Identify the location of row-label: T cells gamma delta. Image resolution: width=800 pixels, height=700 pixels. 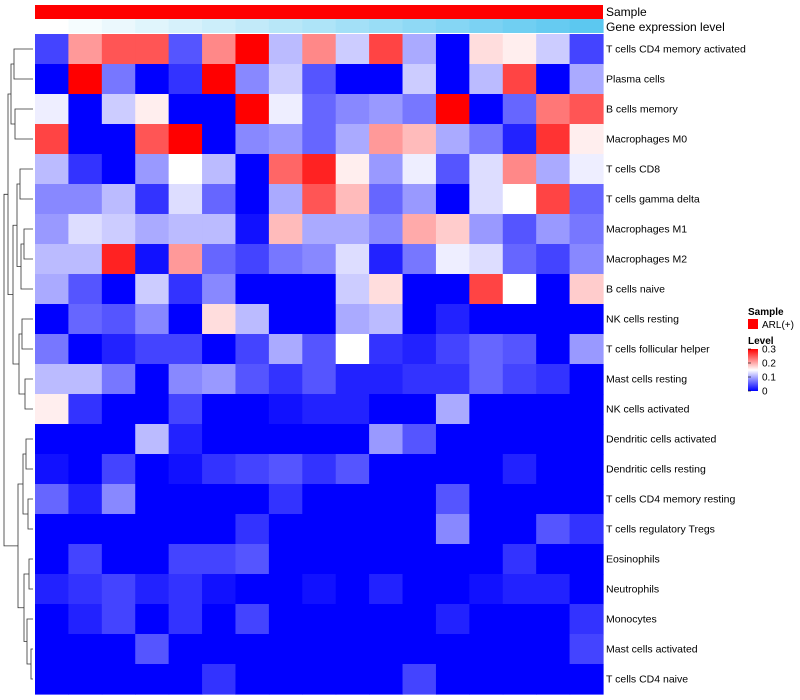
(653, 200).